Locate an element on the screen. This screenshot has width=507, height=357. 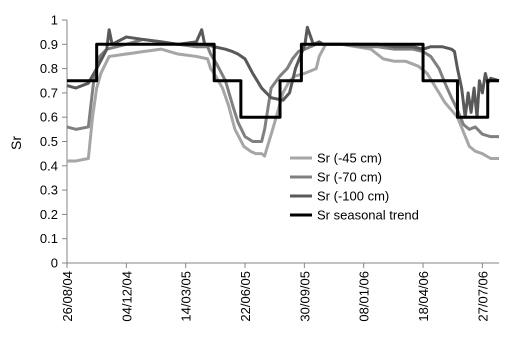
y-axis-title: Sr is located at coordinates (16, 143).